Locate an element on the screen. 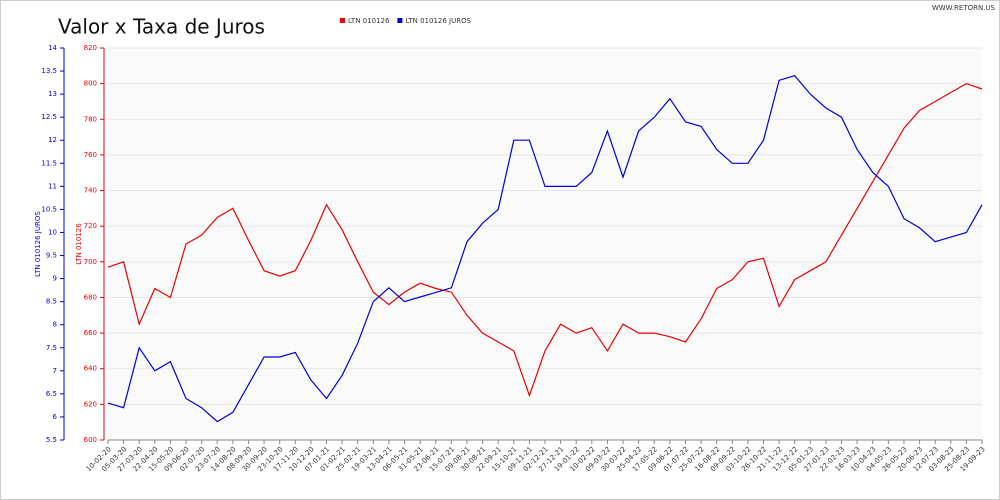  y2-tick-label: 6 is located at coordinates (55, 417).